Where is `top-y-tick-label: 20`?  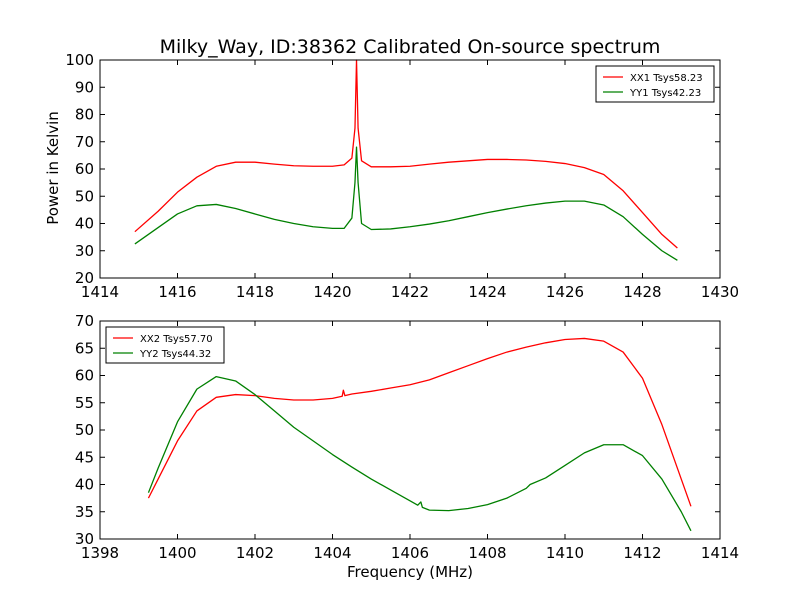
top-y-tick-label: 20 is located at coordinates (84, 278).